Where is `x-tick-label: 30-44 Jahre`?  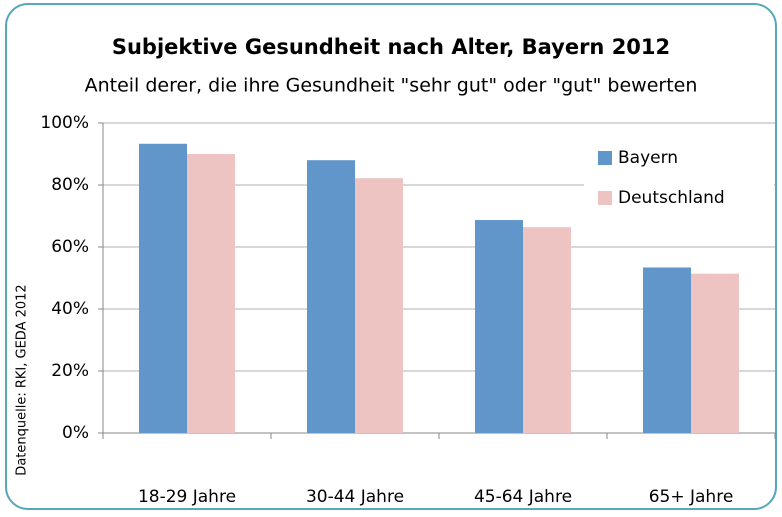 x-tick-label: 30-44 Jahre is located at coordinates (355, 497).